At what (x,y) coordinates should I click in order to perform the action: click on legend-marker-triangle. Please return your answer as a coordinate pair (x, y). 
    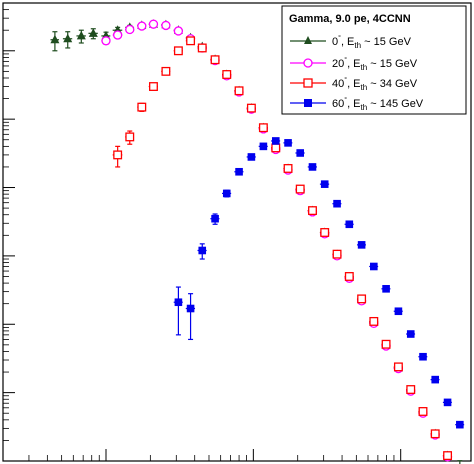
    Looking at the image, I should click on (308, 40).